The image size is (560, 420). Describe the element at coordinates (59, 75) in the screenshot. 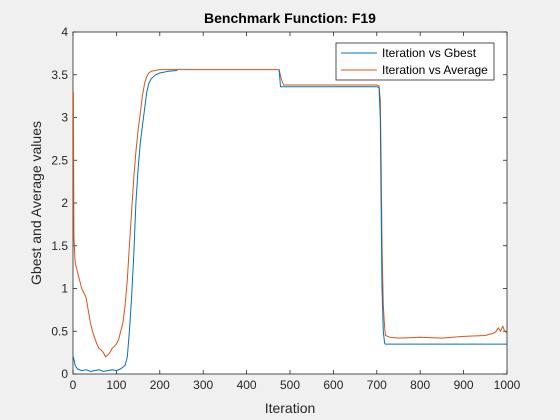

I see `y-tick-label: 3.5` at that location.